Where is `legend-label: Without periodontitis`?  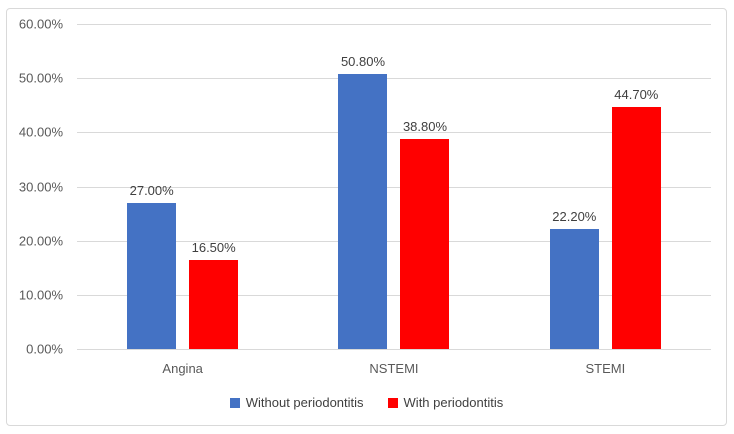
legend-label: Without periodontitis is located at coordinates (304, 402).